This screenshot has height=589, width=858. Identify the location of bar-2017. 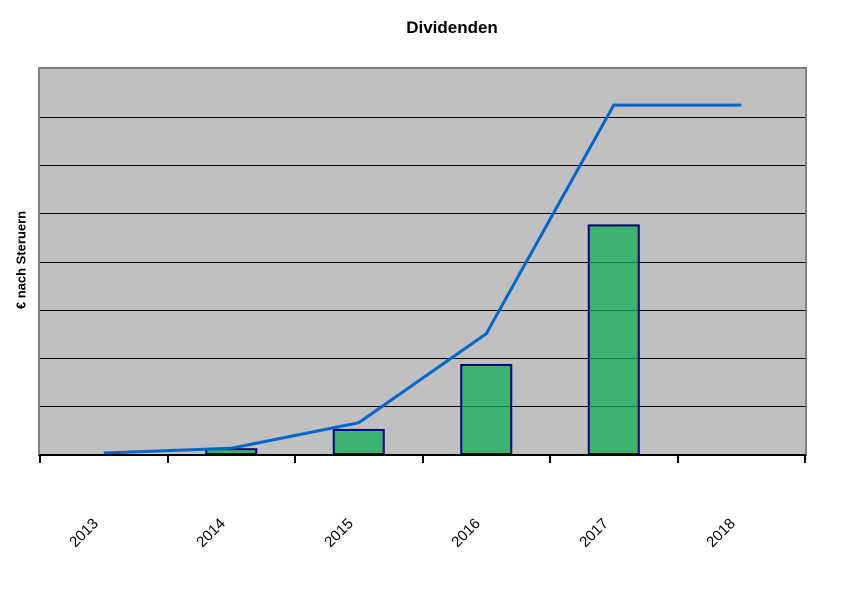
(613, 339).